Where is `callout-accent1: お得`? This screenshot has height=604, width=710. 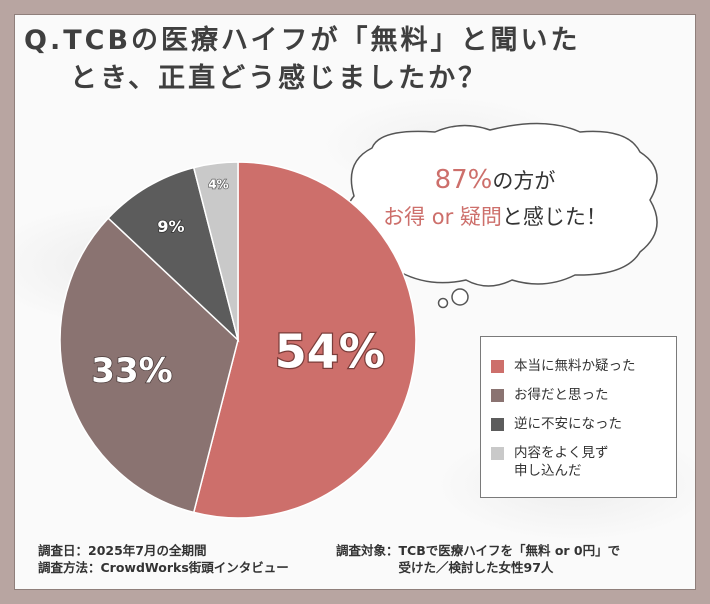
callout-accent1: お得 is located at coordinates (404, 217).